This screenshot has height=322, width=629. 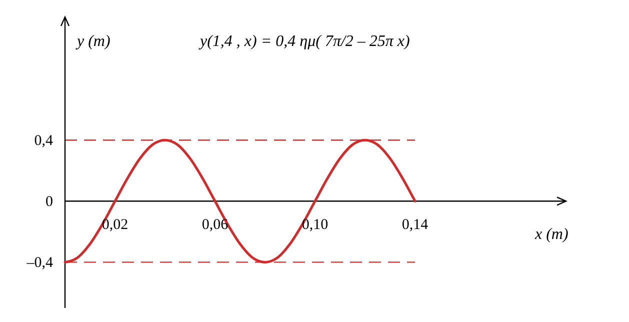 What do you see at coordinates (551, 235) in the screenshot?
I see `x-axis-title: x (m)` at bounding box center [551, 235].